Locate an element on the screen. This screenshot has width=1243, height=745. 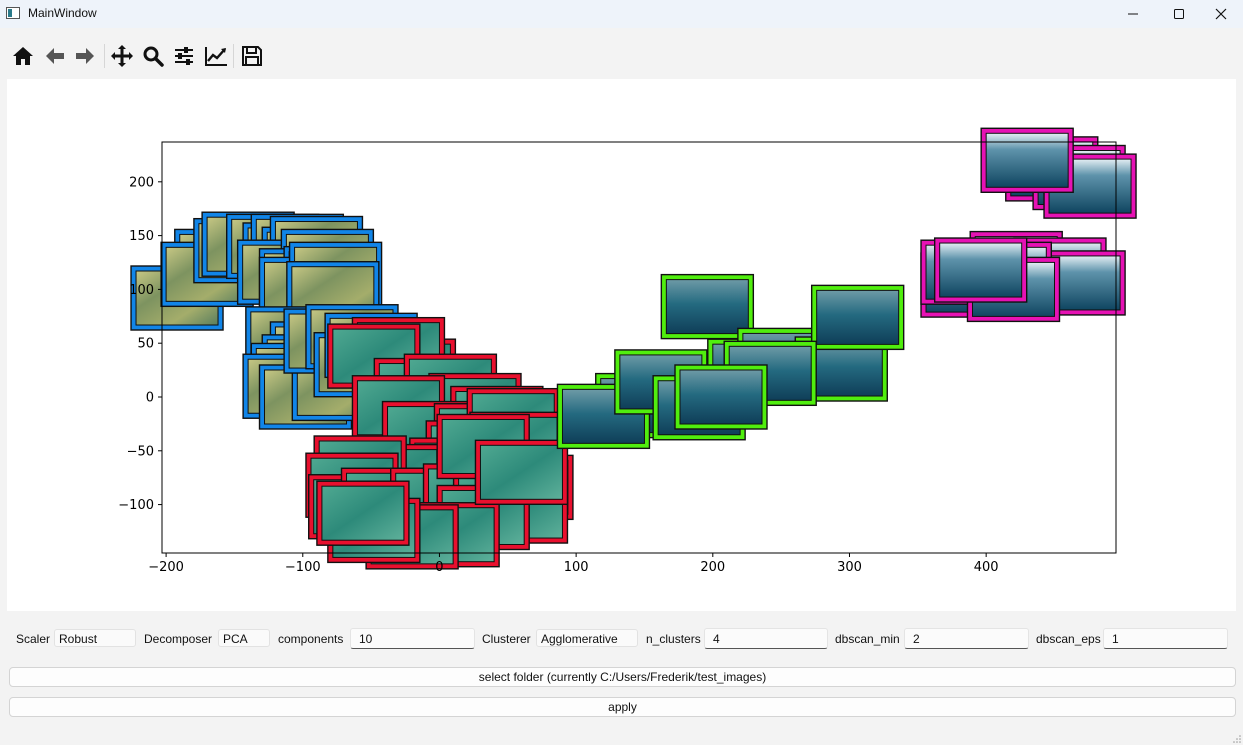
back-button is located at coordinates (55, 56).